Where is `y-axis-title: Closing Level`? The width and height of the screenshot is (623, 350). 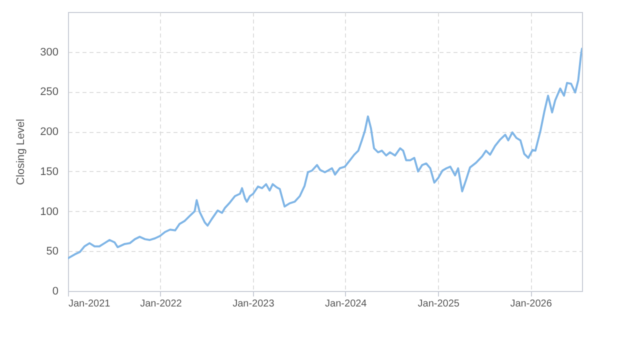 y-axis-title: Closing Level is located at coordinates (21, 152).